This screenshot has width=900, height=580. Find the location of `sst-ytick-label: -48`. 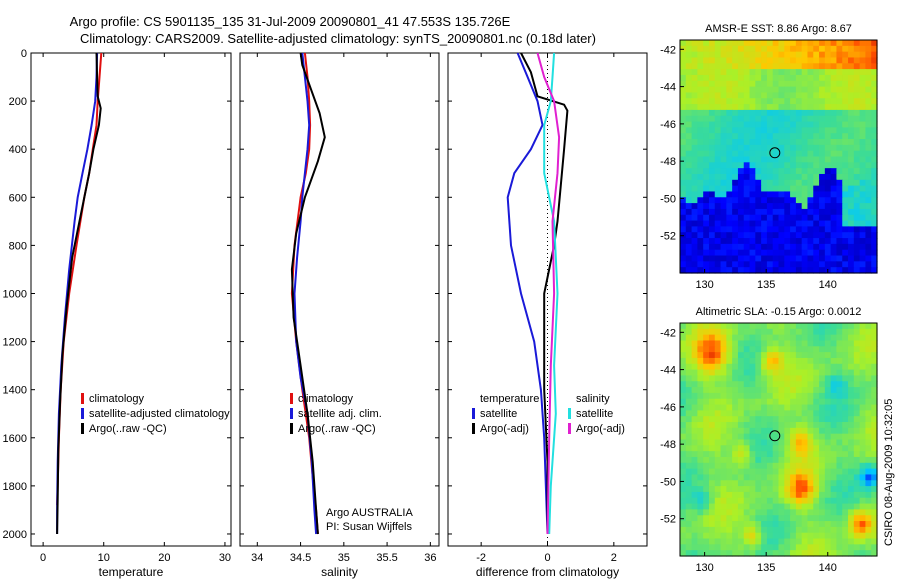

sst-ytick-label: -48 is located at coordinates (668, 162).